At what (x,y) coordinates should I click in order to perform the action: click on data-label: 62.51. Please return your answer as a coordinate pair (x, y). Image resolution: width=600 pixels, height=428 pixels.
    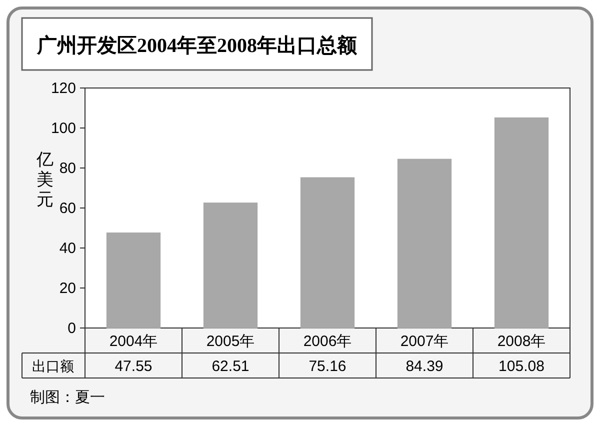
    Looking at the image, I should click on (231, 366).